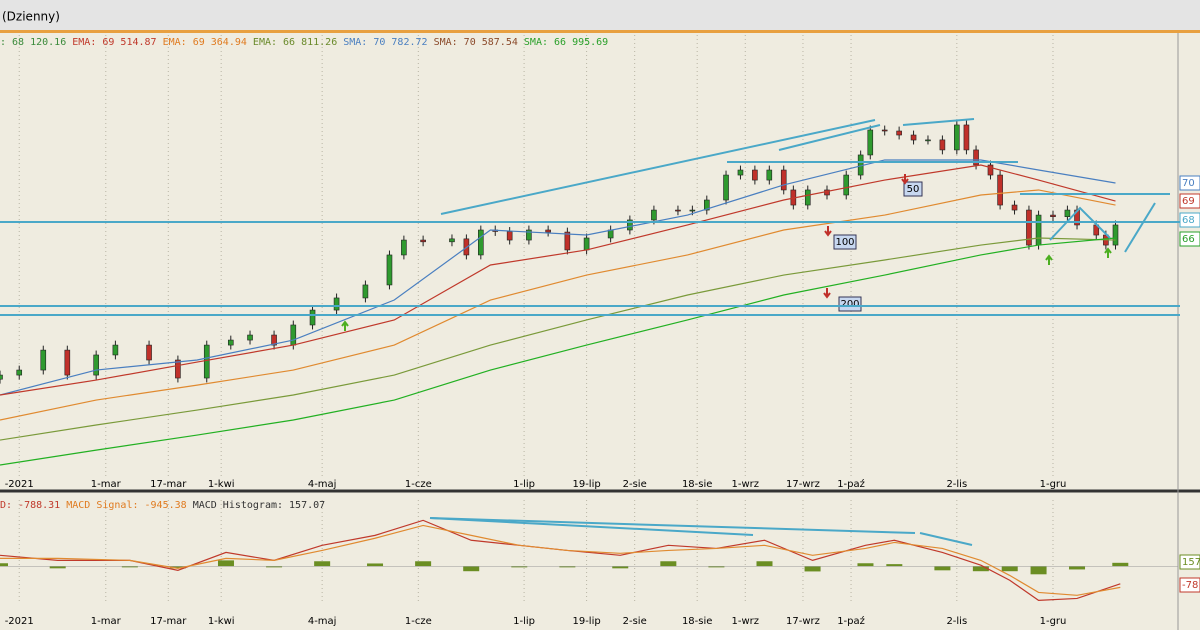 The height and width of the screenshot is (630, 1200). I want to click on x-tick-label: 19-lip, so click(586, 621).